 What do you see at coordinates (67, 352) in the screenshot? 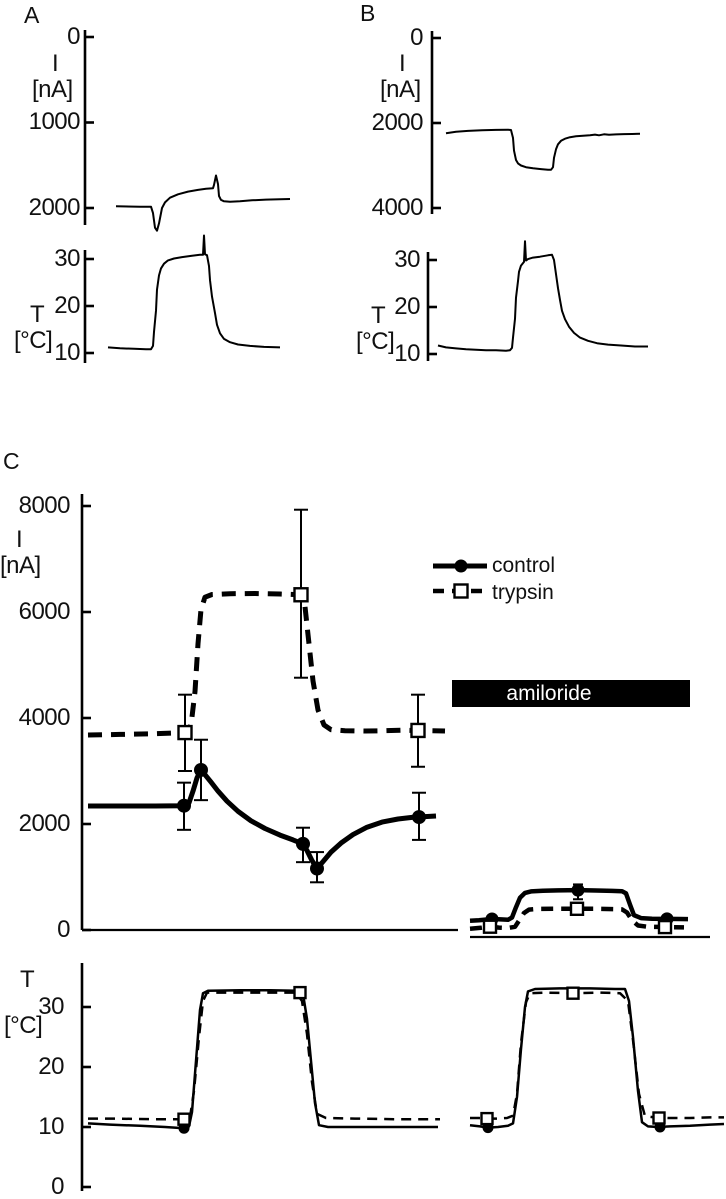
I see `a-temp-tick-10: 10` at bounding box center [67, 352].